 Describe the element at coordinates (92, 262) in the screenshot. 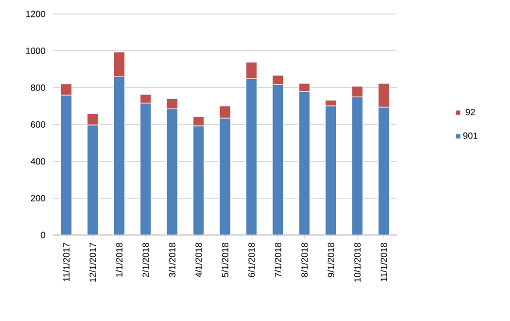

I see `x-tick-label: 12/1/2017` at that location.